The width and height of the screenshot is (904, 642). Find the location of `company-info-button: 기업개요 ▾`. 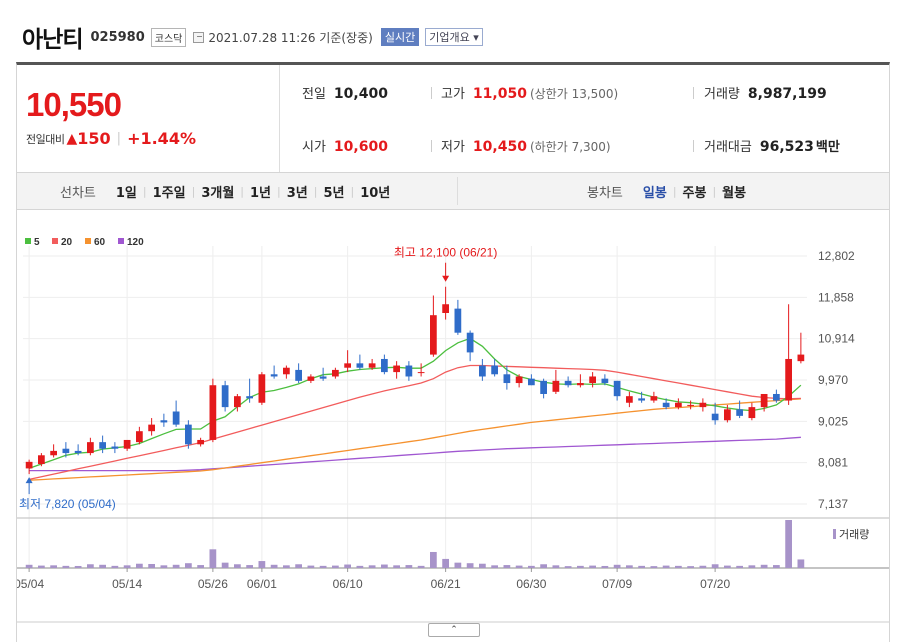

company-info-button: 기업개요 ▾ is located at coordinates (454, 37).